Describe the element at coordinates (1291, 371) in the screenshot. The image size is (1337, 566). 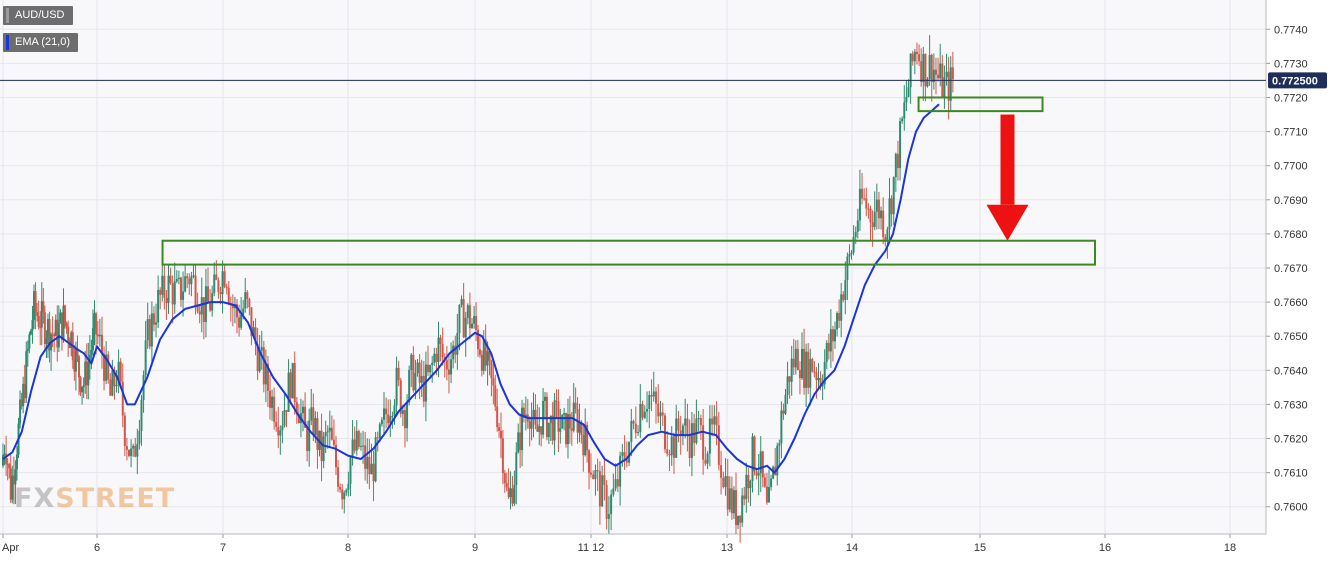
I see `y-tick-label: 0.7640` at that location.